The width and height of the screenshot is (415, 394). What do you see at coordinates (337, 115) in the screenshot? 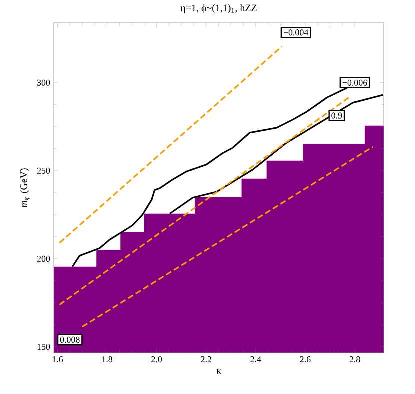
I see `annotation: 0.9` at bounding box center [337, 115].